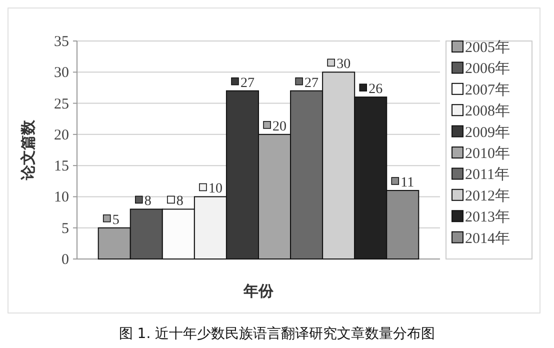 This screenshot has width=554, height=348. I want to click on data-label: 26, so click(375, 90).